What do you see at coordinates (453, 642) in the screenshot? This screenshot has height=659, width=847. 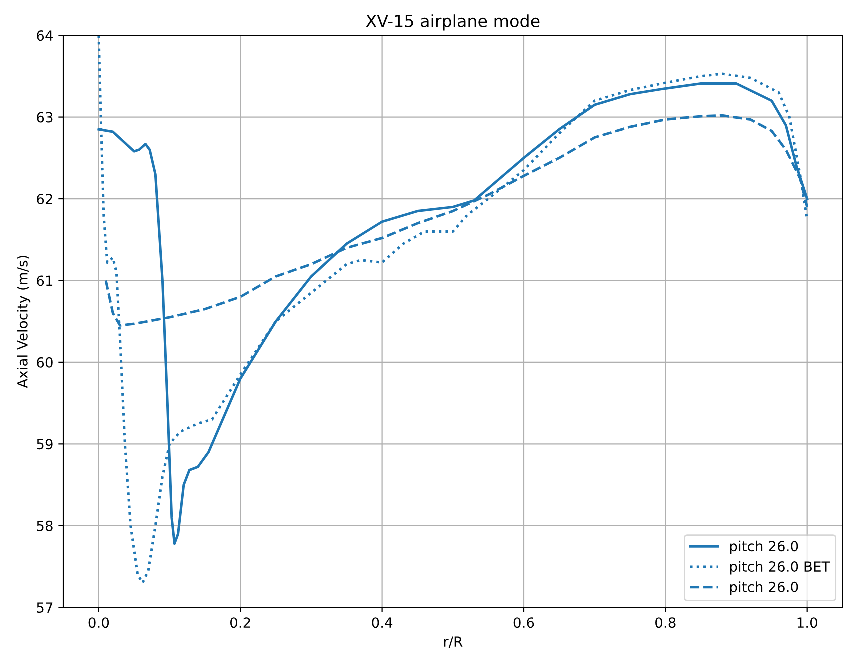 I see `x-axis-title: r/R` at bounding box center [453, 642].